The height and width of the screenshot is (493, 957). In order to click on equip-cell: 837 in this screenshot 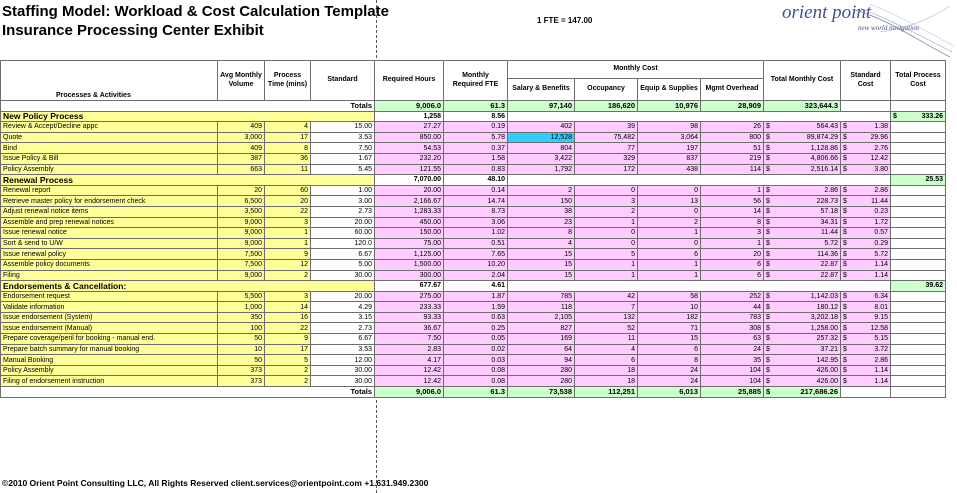, I will do `click(669, 158)`.